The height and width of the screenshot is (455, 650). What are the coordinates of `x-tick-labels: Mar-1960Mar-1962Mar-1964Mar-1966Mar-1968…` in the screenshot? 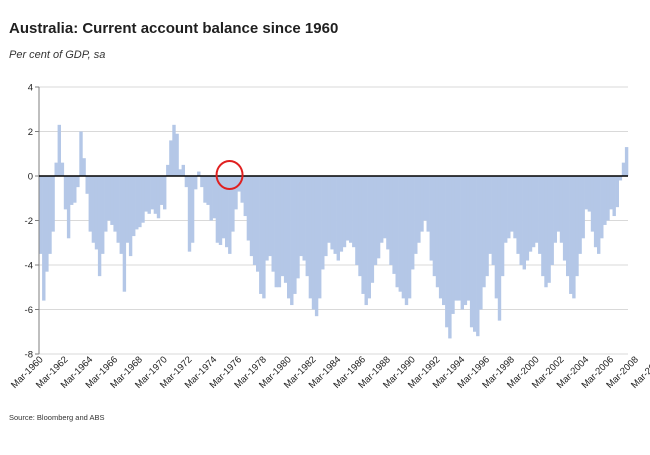 It's located at (329, 372).